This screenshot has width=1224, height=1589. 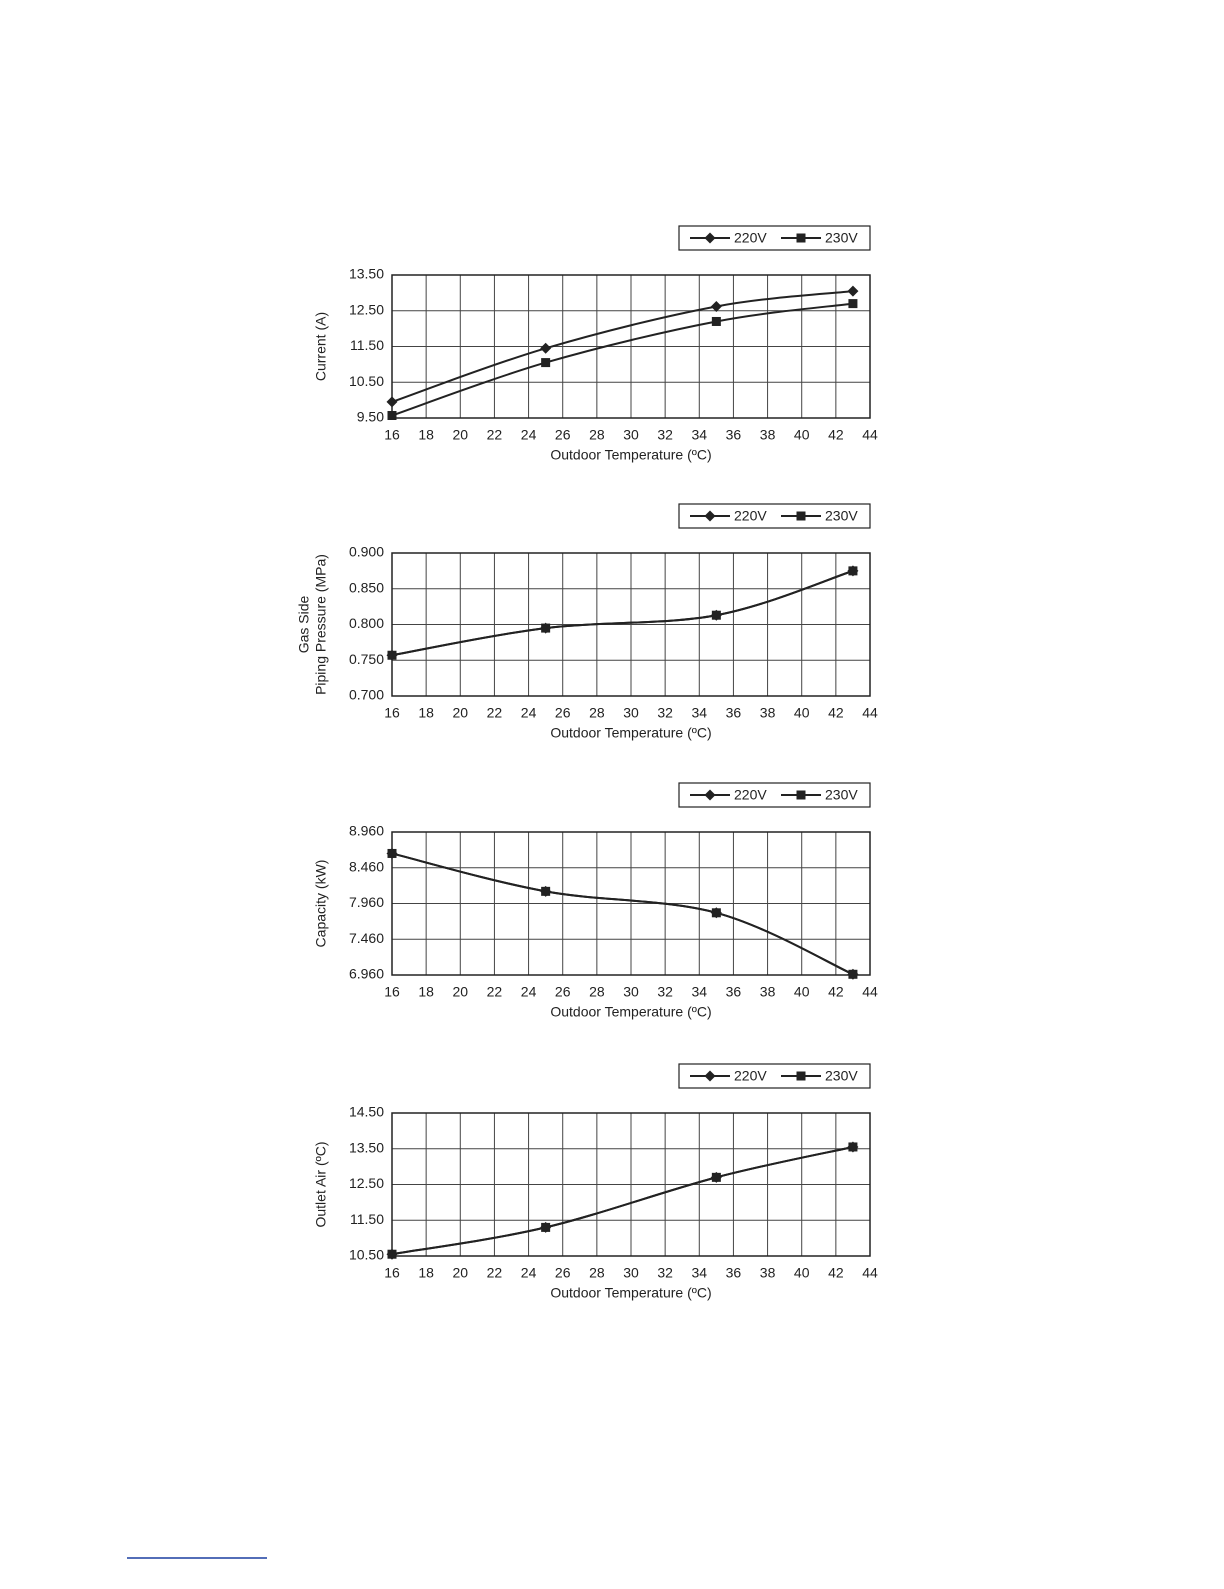 I want to click on y-tick-label: 14.50, so click(x=366, y=1112).